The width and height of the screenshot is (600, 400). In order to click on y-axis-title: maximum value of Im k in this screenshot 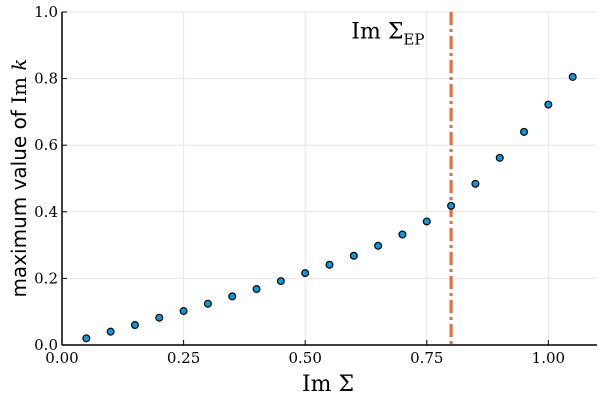, I will do `click(19, 177)`.